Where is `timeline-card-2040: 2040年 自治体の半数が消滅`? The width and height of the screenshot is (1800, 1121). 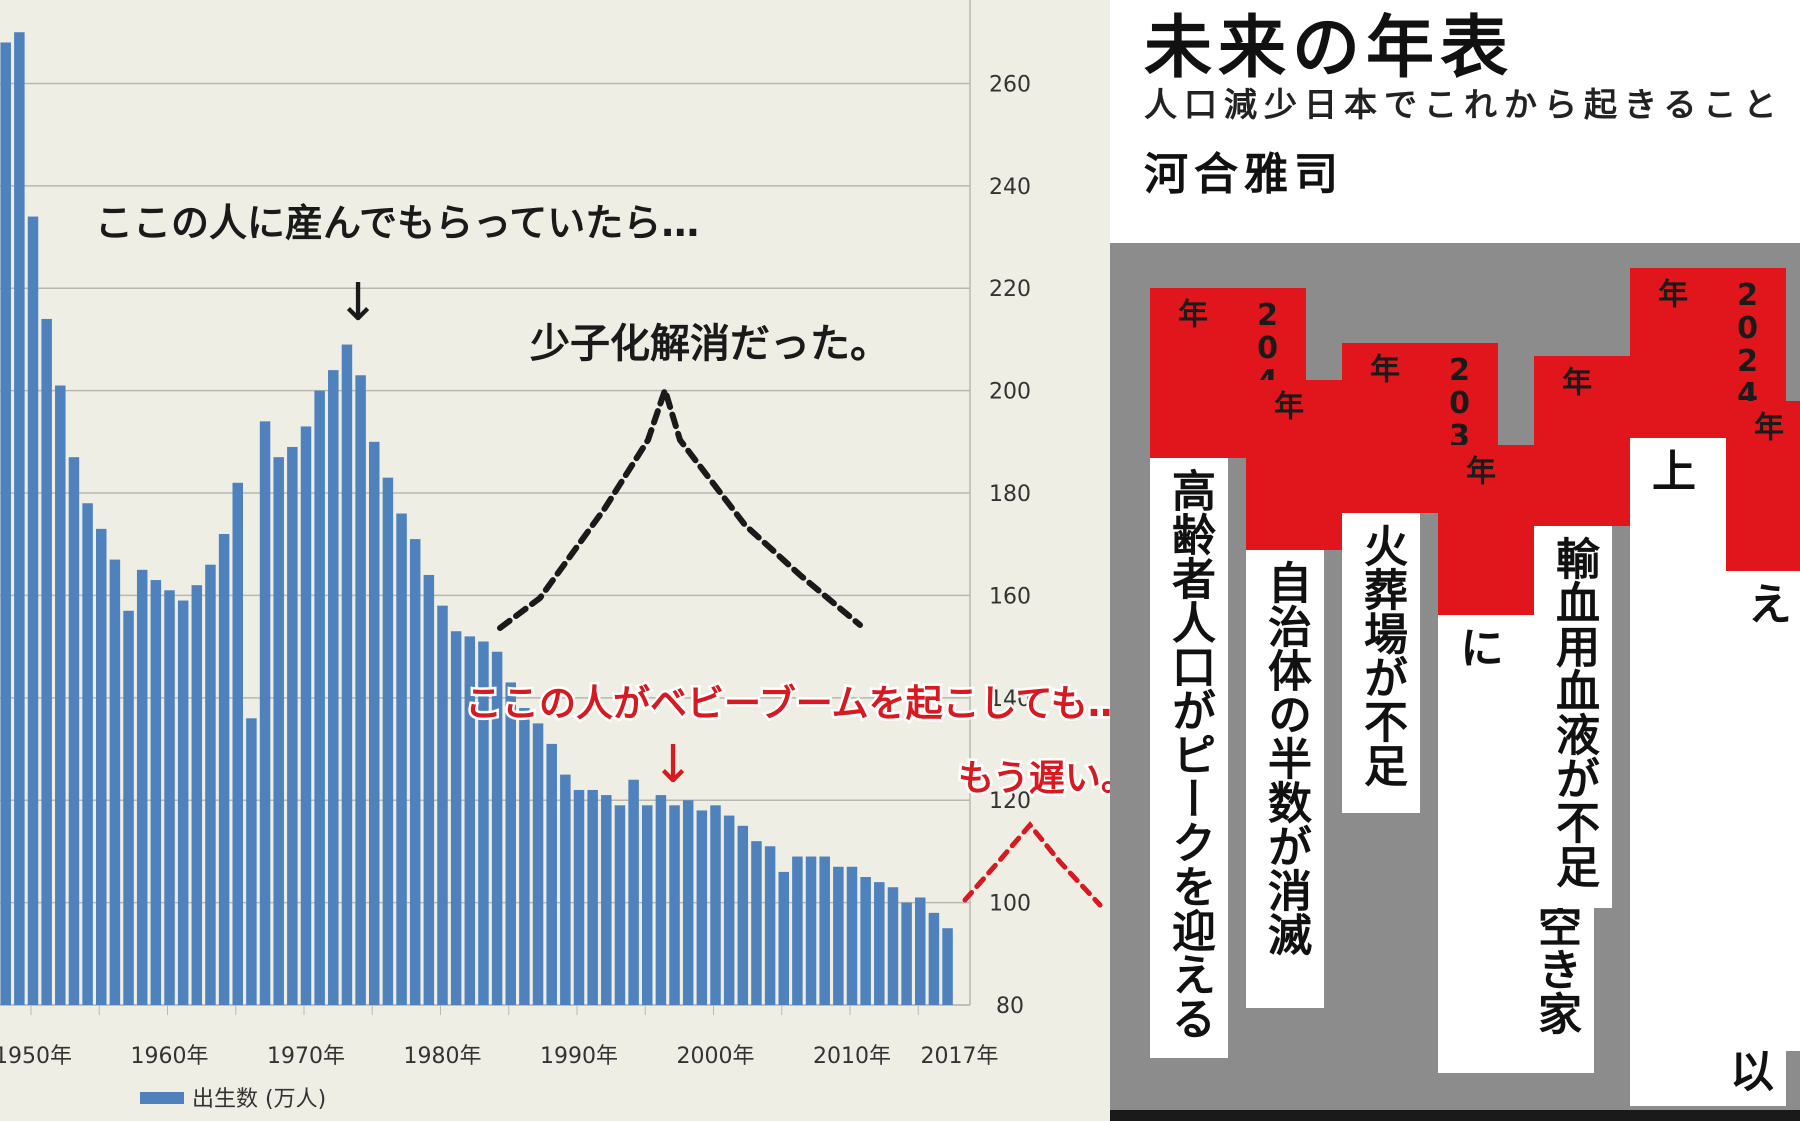 timeline-card-2040: 2040年 自治体の半数が消滅 is located at coordinates (1324, 694).